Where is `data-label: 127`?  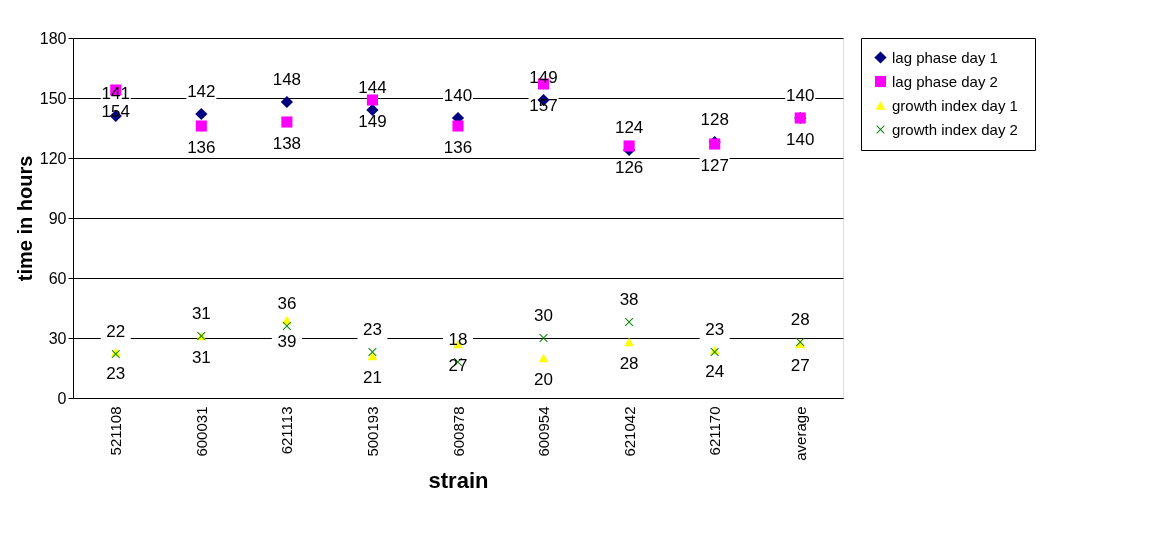 data-label: 127 is located at coordinates (714, 165).